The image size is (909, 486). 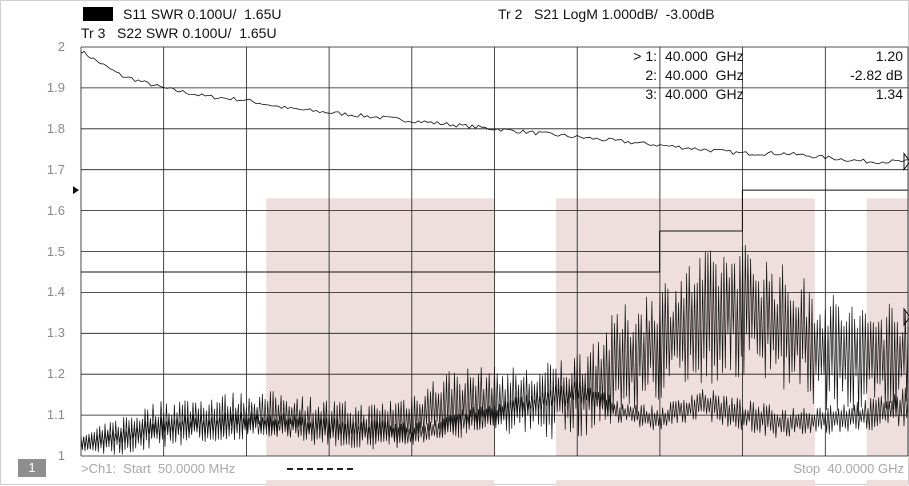 I want to click on sweep-stop-label: Stop 40.0000 GHz, so click(x=848, y=468).